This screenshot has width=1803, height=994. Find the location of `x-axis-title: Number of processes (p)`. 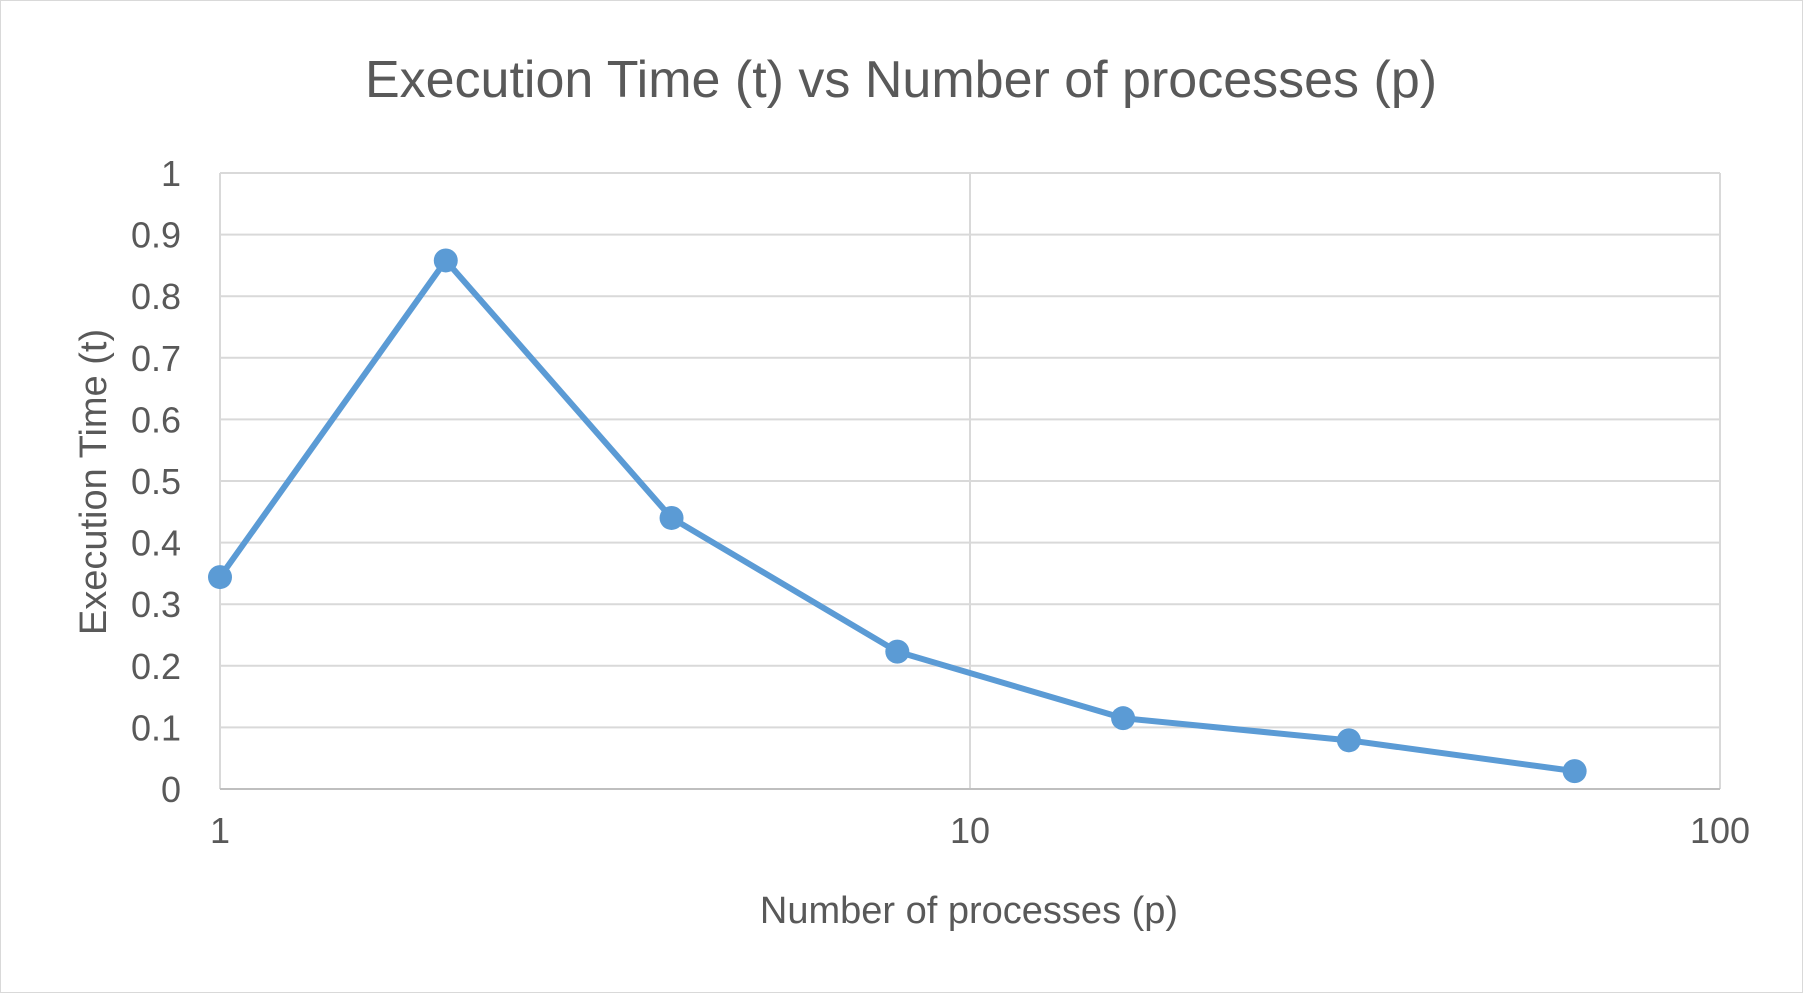

x-axis-title: Number of processes (p) is located at coordinates (969, 911).